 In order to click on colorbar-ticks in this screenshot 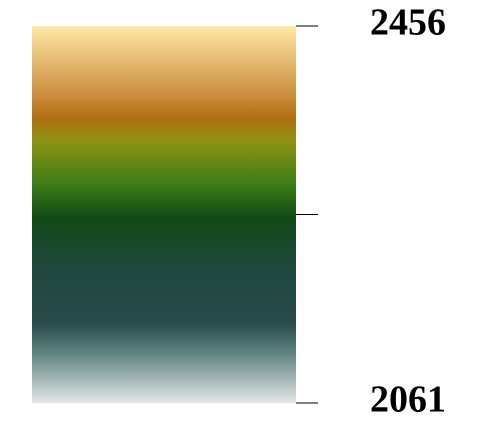, I will do `click(307, 214)`.